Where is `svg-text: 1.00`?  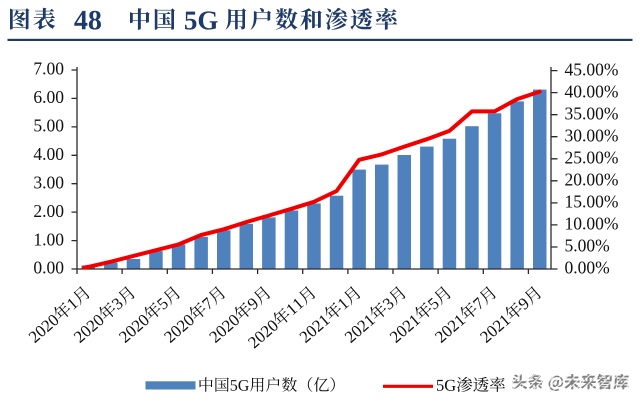 svg-text: 1.00 is located at coordinates (48, 239).